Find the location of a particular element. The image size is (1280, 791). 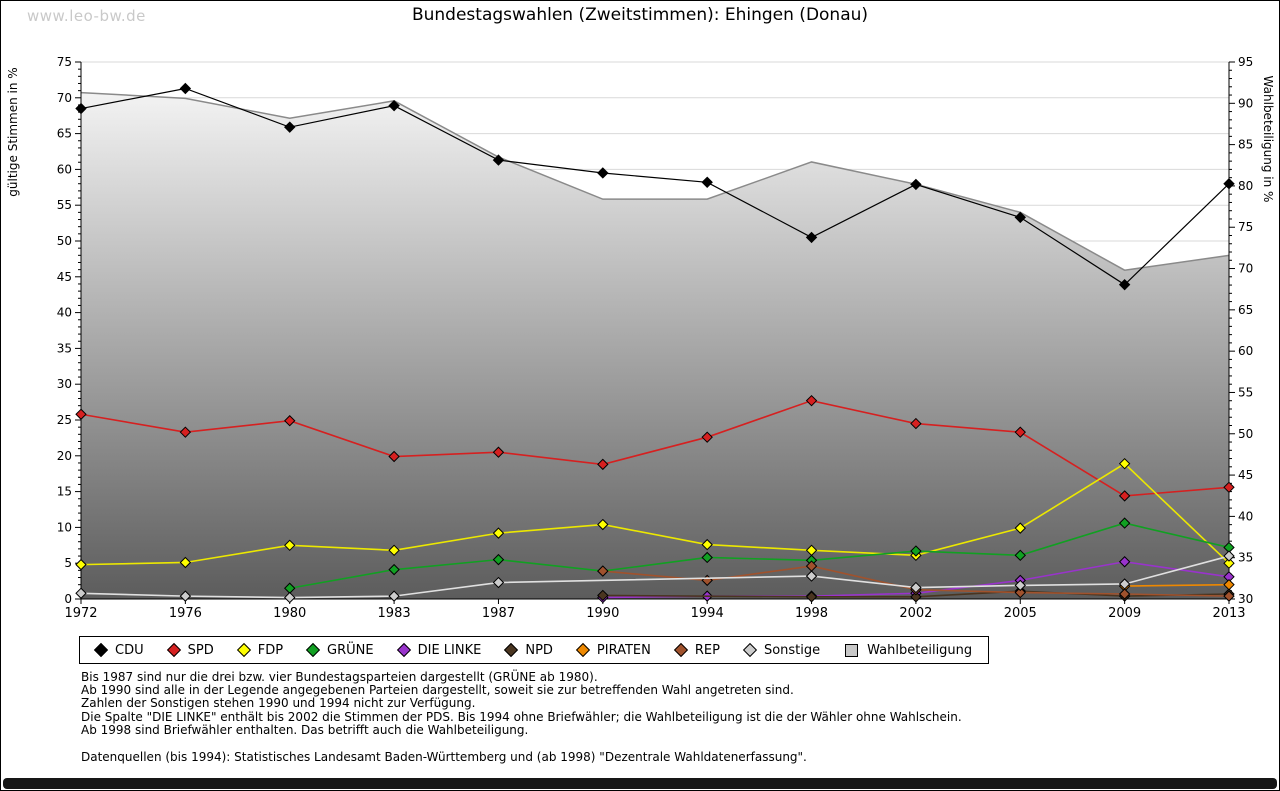

legend-item-GRÜNE: GRÜNE is located at coordinates (339, 650).